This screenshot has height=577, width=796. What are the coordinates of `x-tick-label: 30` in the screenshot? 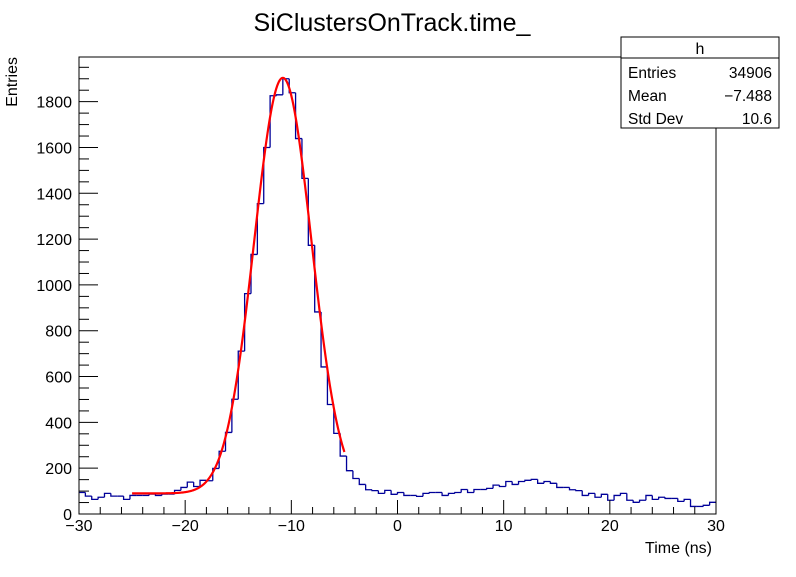 It's located at (716, 526).